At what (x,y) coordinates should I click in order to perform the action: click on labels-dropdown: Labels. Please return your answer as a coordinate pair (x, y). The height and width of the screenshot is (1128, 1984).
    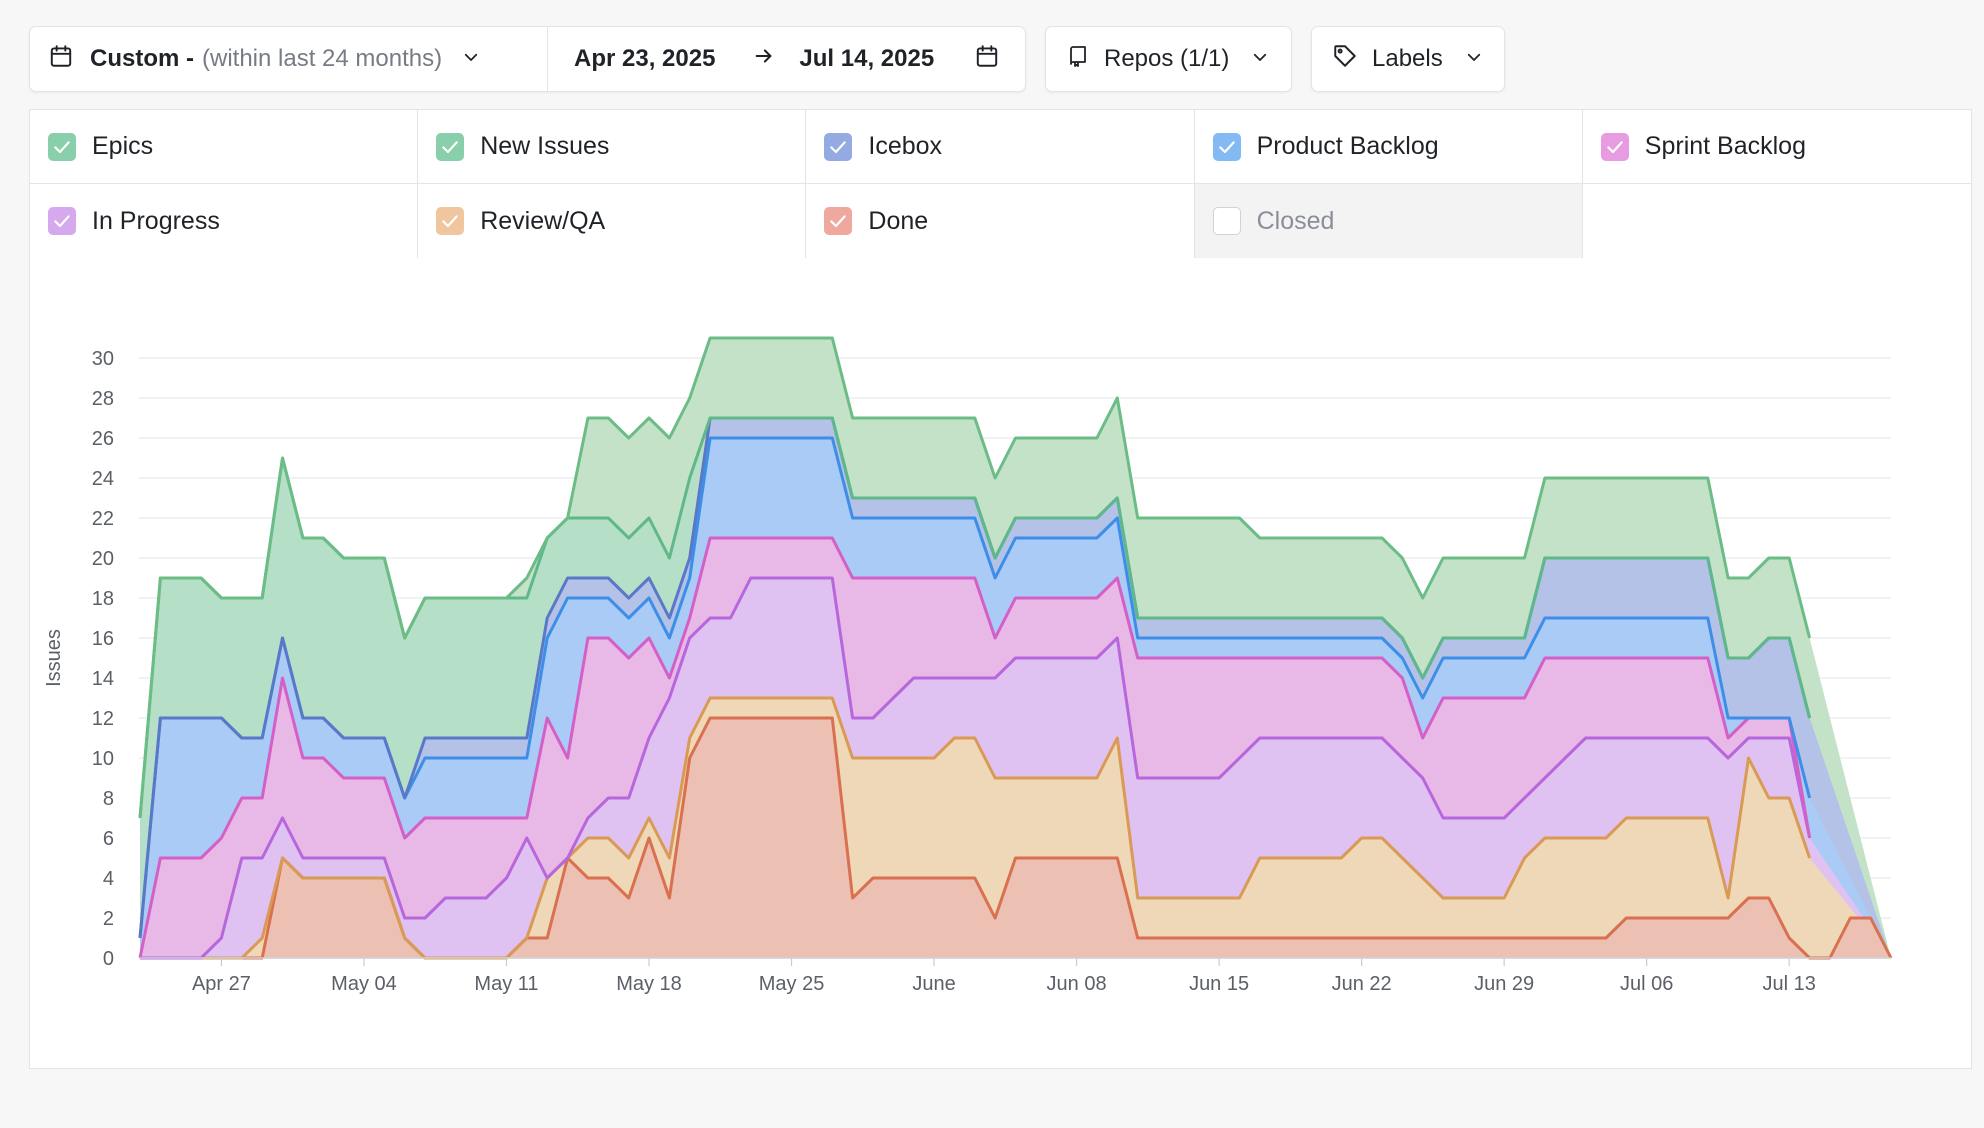
    Looking at the image, I should click on (1408, 59).